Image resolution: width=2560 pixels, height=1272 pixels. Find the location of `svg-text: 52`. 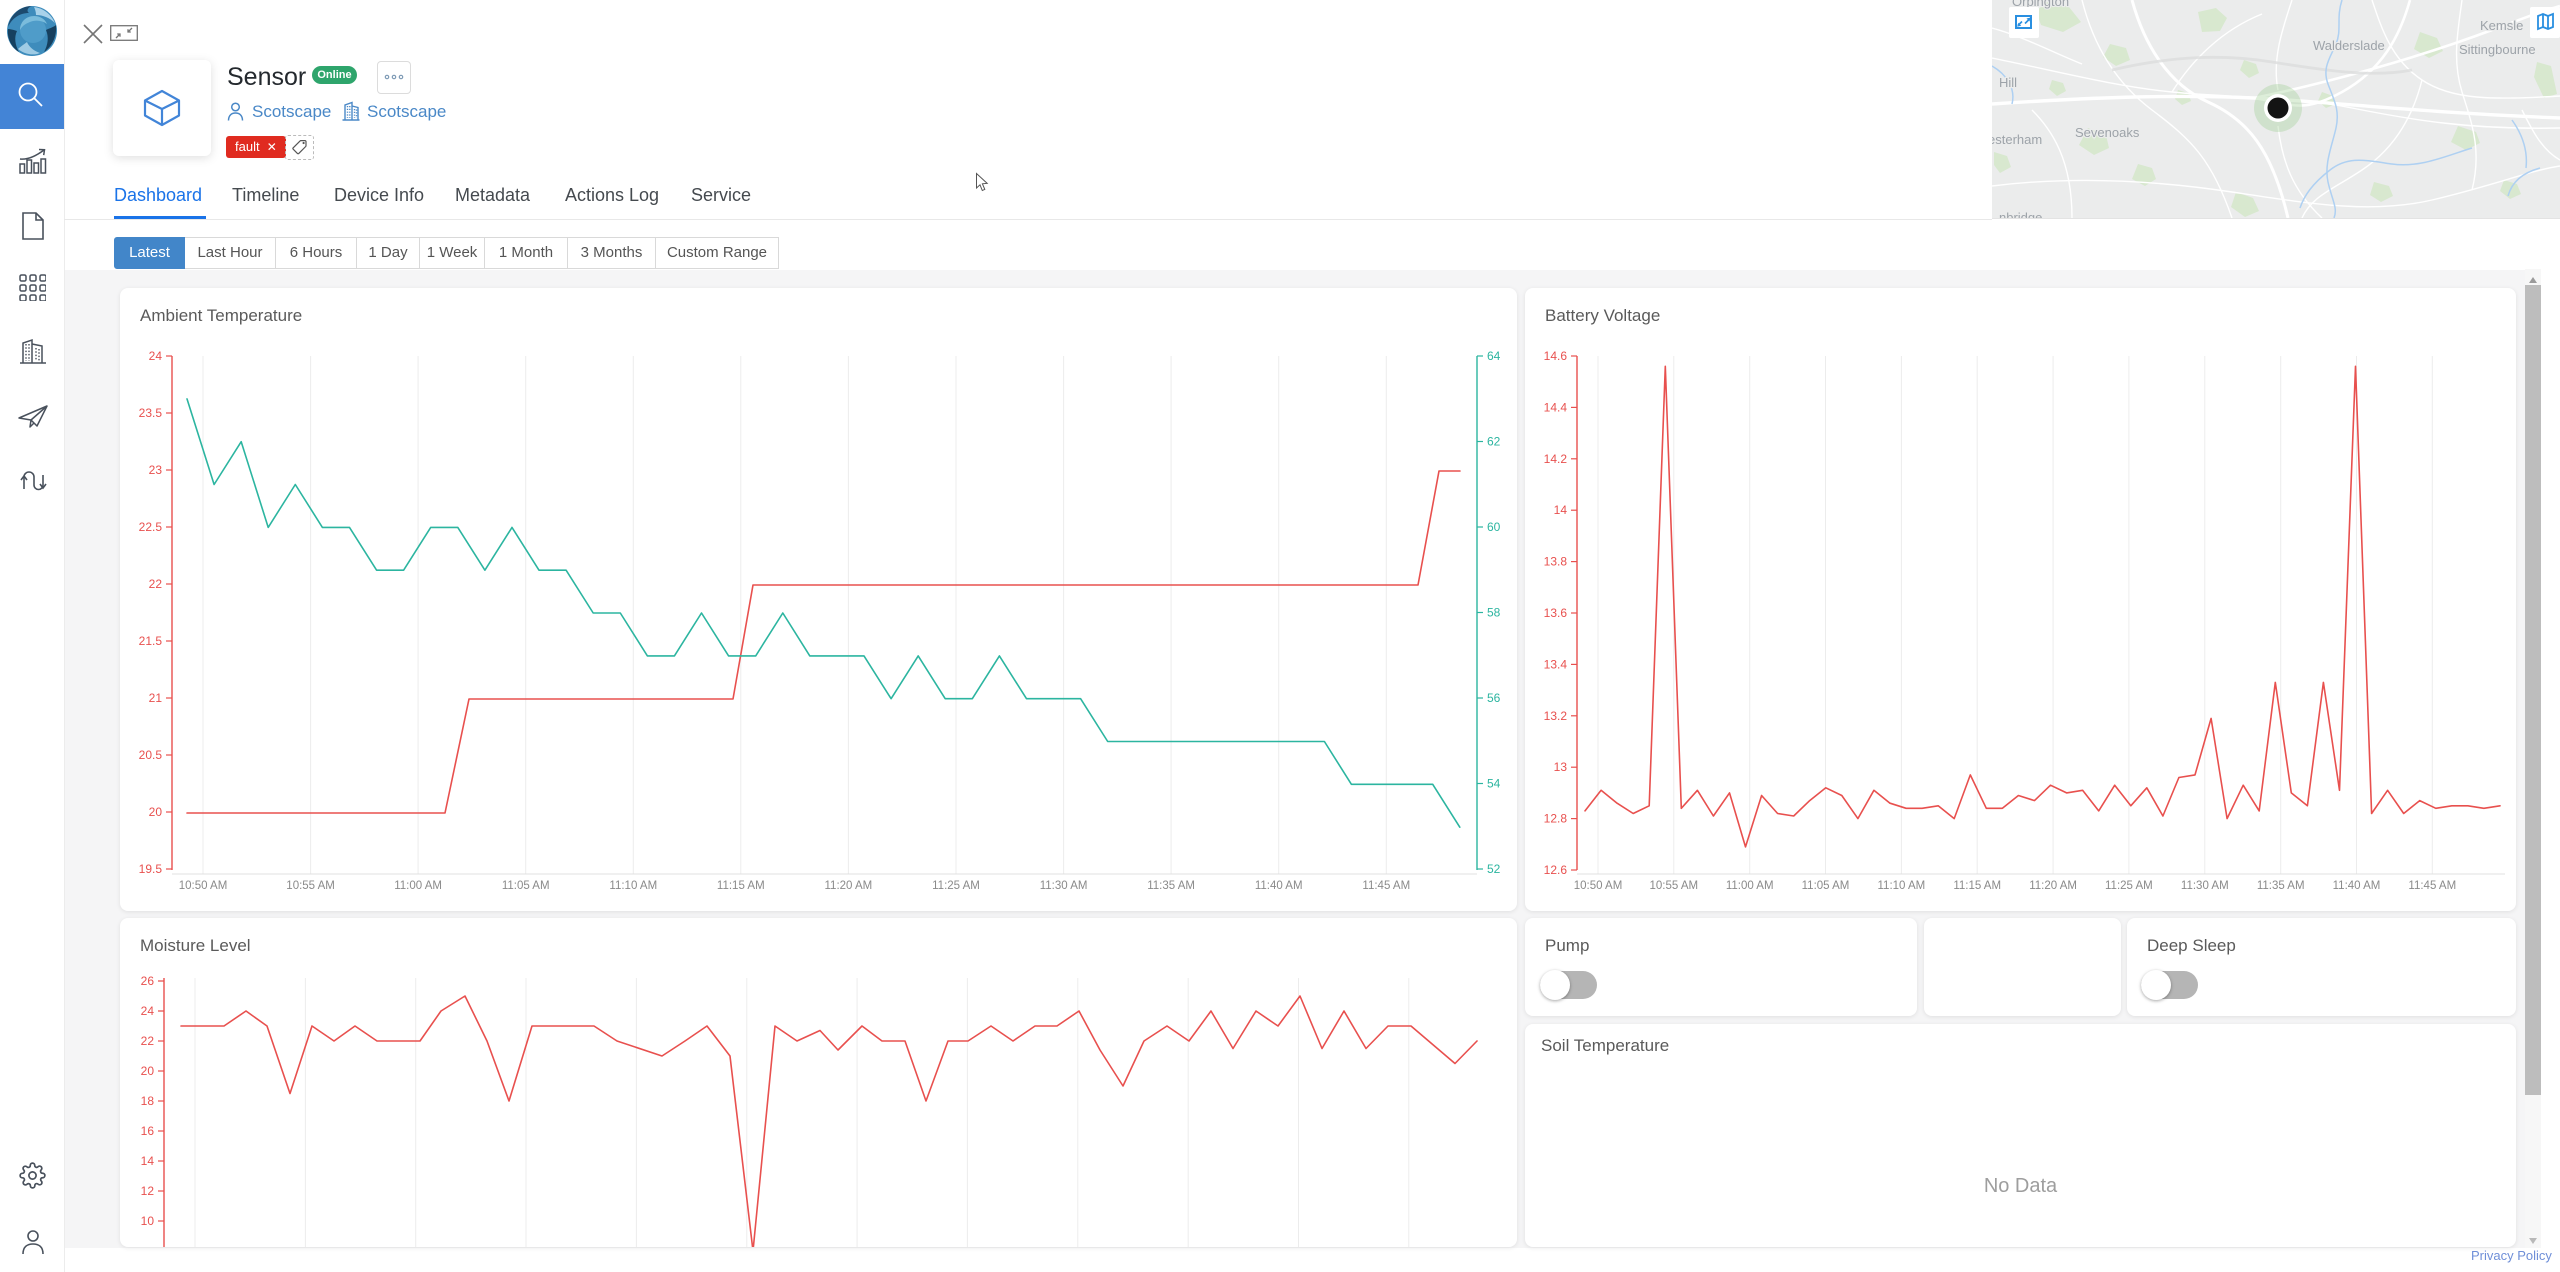

svg-text: 52 is located at coordinates (1494, 869).